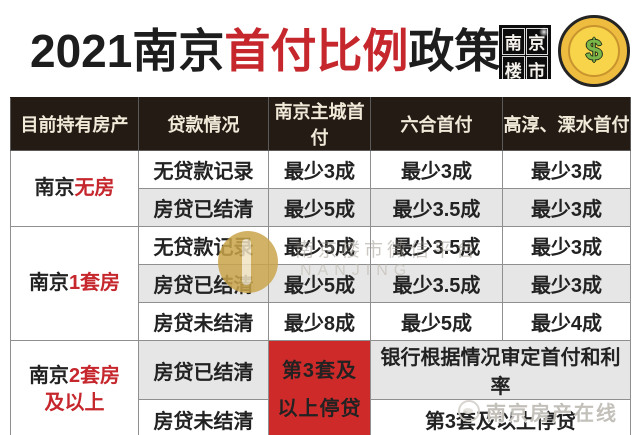  Describe the element at coordinates (566, 124) in the screenshot. I see `header-gaochun-lishui: 高淳、溧水首付` at that location.